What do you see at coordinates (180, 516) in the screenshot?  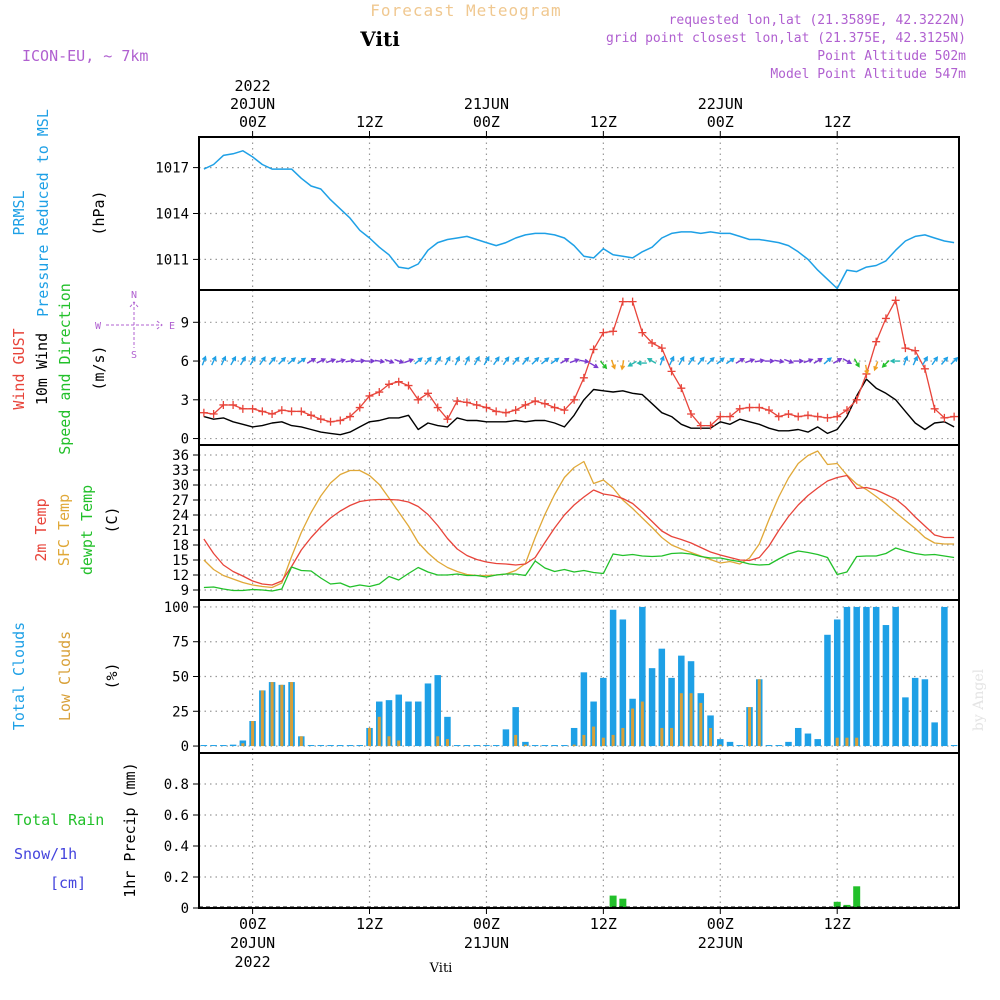 I see `y-tick-label: 24` at bounding box center [180, 516].